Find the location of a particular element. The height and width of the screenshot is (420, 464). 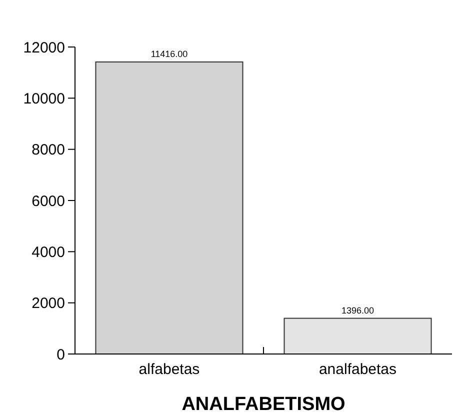

y-tick-label: 2000 is located at coordinates (48, 303).